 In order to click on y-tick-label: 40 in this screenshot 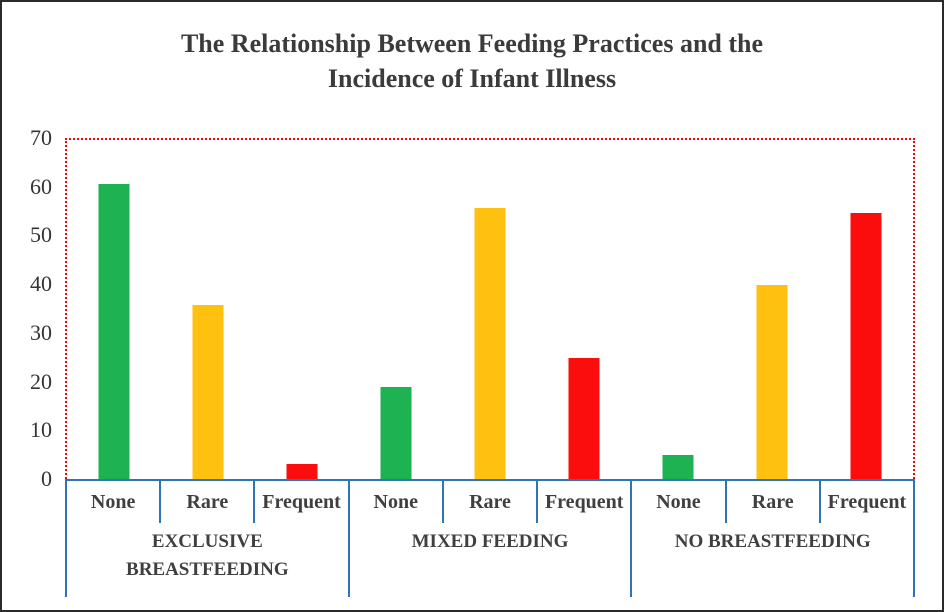, I will do `click(41, 284)`.